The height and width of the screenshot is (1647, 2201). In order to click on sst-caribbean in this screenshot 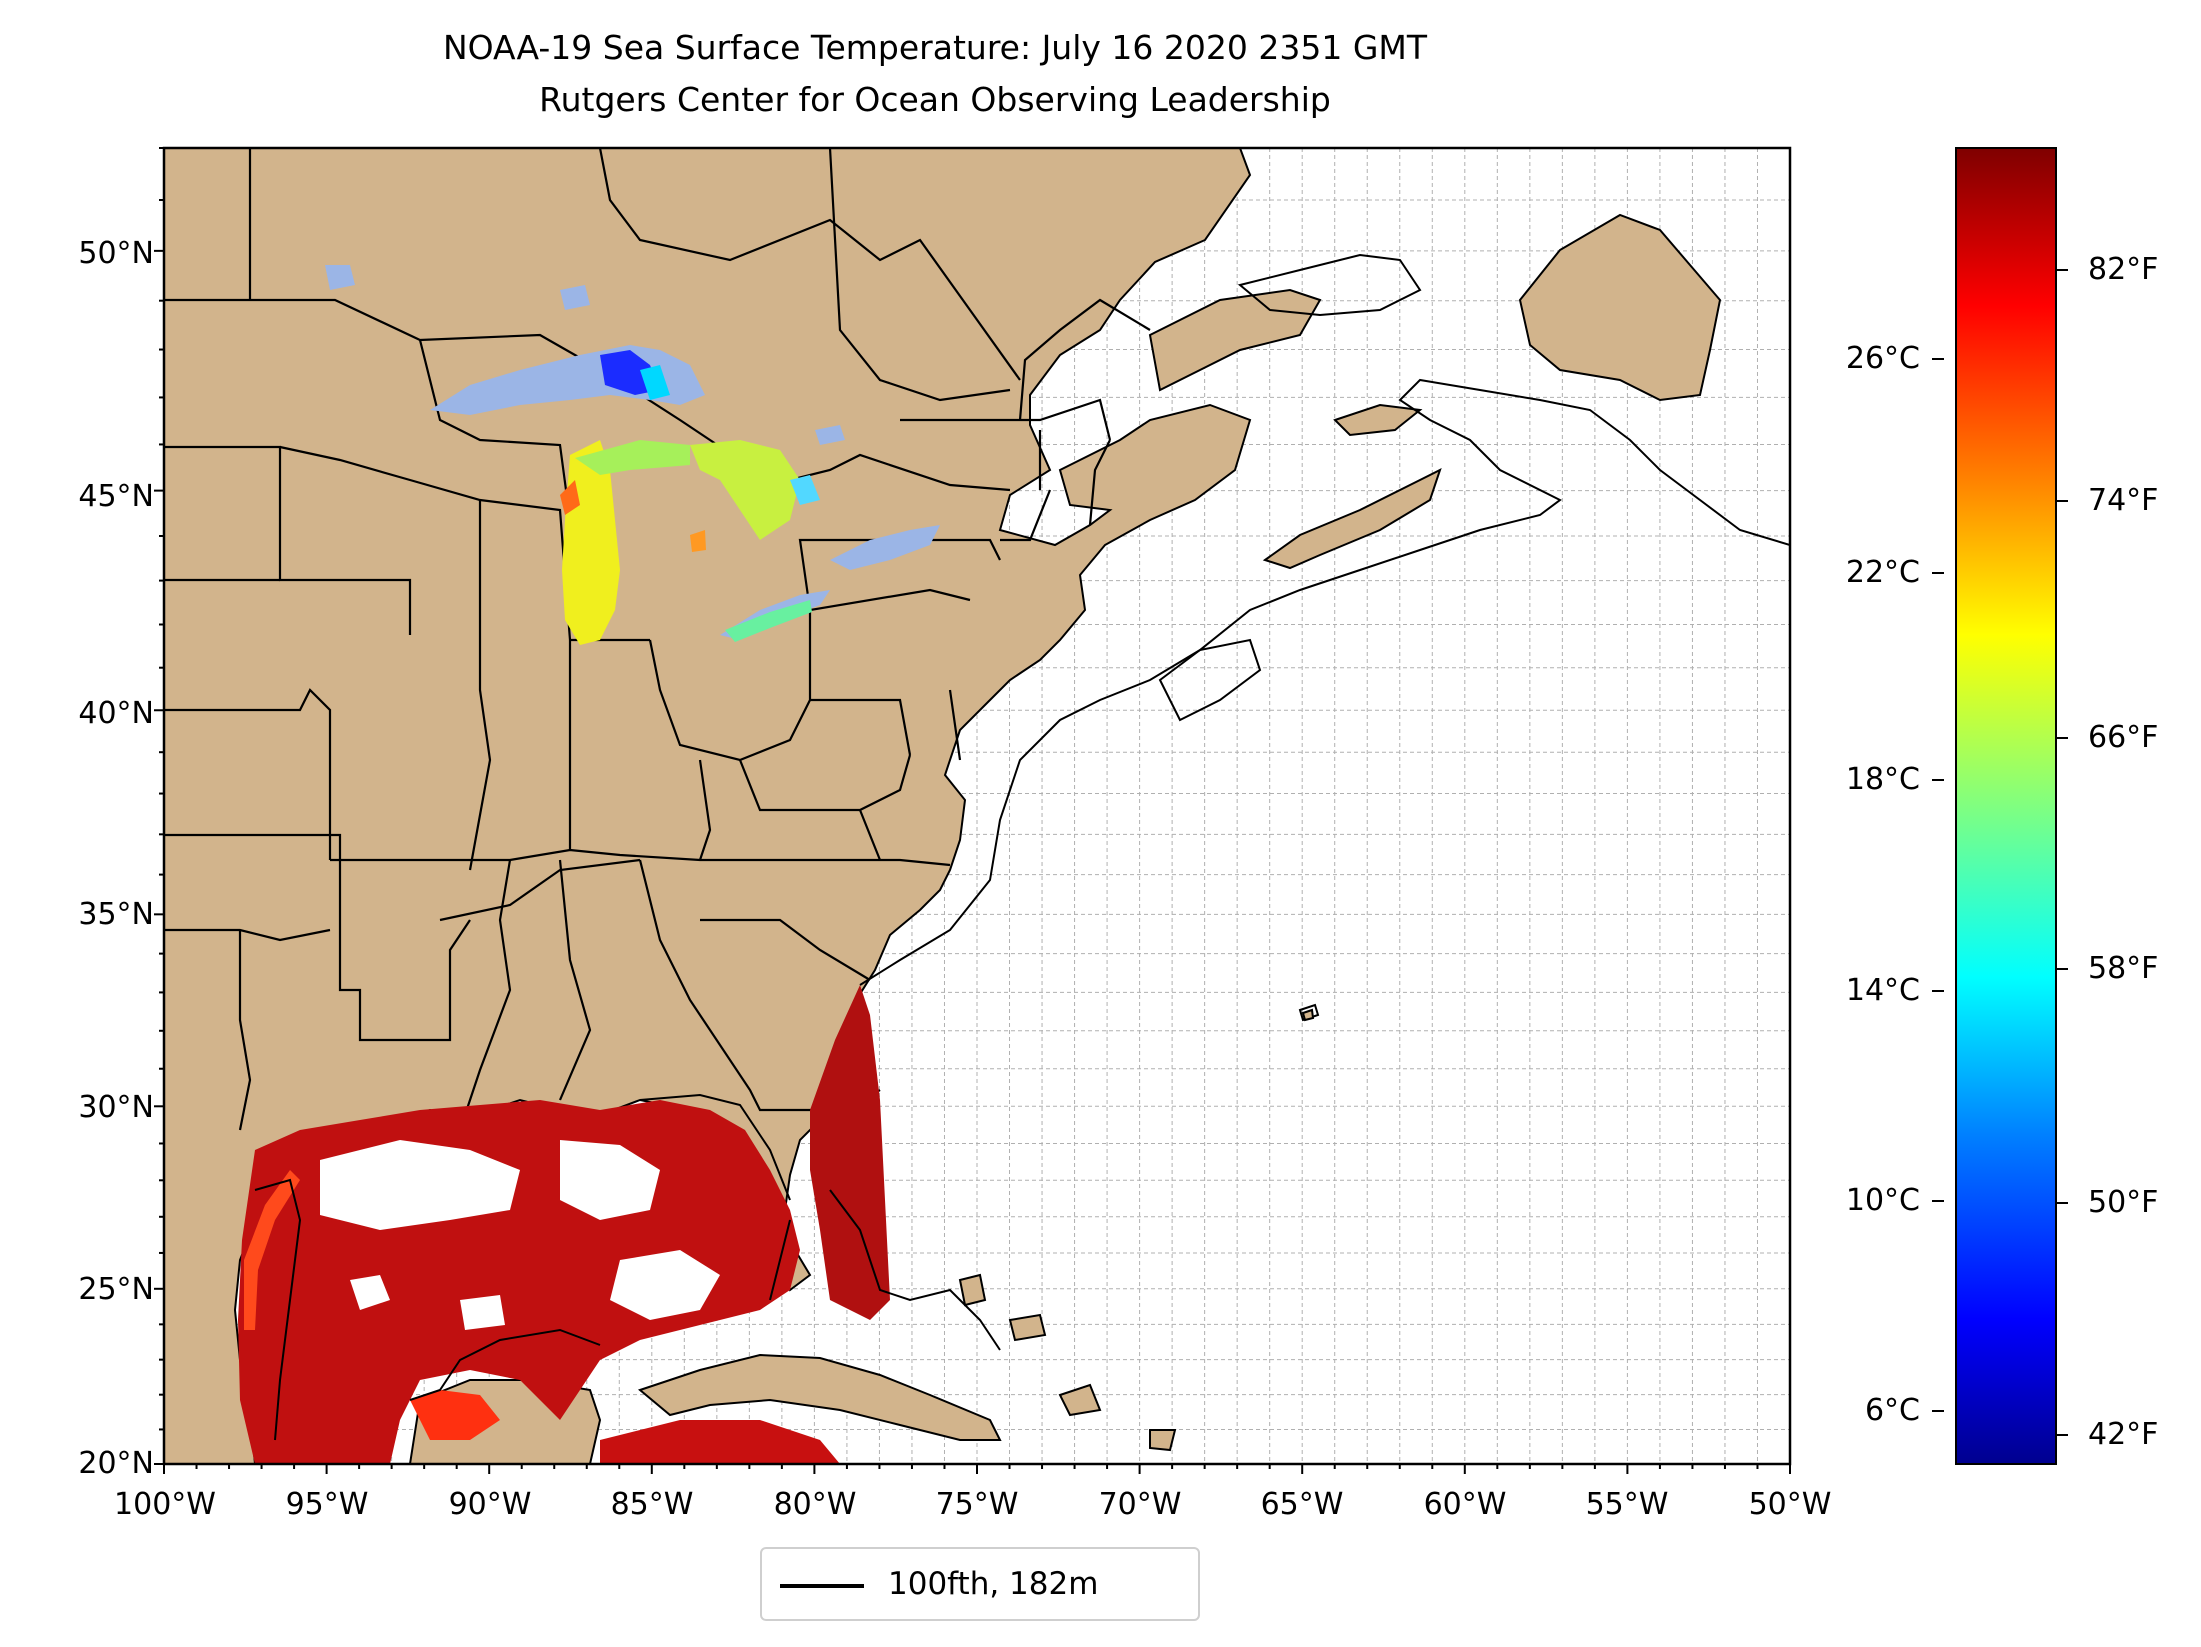, I will do `click(720, 1442)`.